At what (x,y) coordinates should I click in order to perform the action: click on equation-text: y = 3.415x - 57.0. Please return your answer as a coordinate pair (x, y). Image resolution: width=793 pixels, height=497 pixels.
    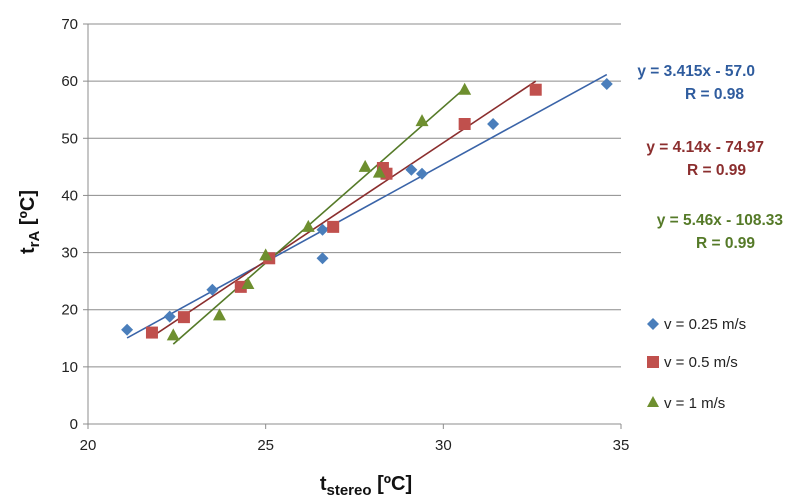
    Looking at the image, I should click on (696, 71).